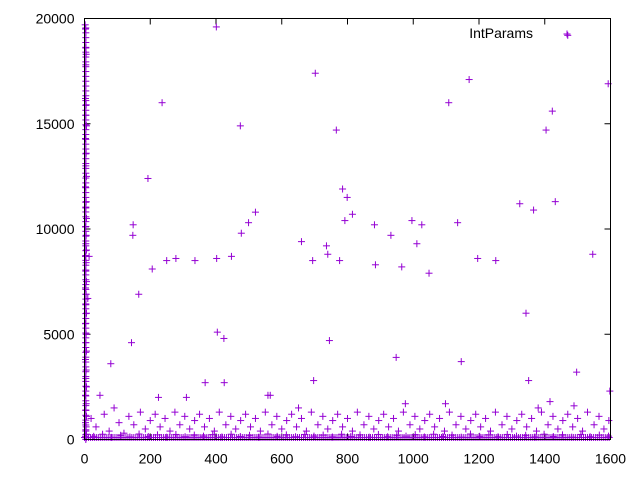  What do you see at coordinates (544, 459) in the screenshot?
I see `x-tick-label: 1400` at bounding box center [544, 459].